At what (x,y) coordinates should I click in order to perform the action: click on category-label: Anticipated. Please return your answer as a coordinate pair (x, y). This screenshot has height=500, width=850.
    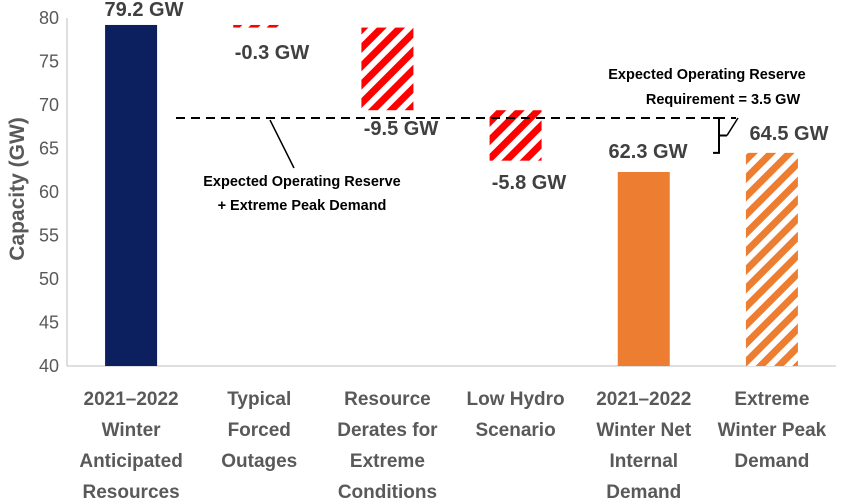
    Looking at the image, I should click on (130, 461).